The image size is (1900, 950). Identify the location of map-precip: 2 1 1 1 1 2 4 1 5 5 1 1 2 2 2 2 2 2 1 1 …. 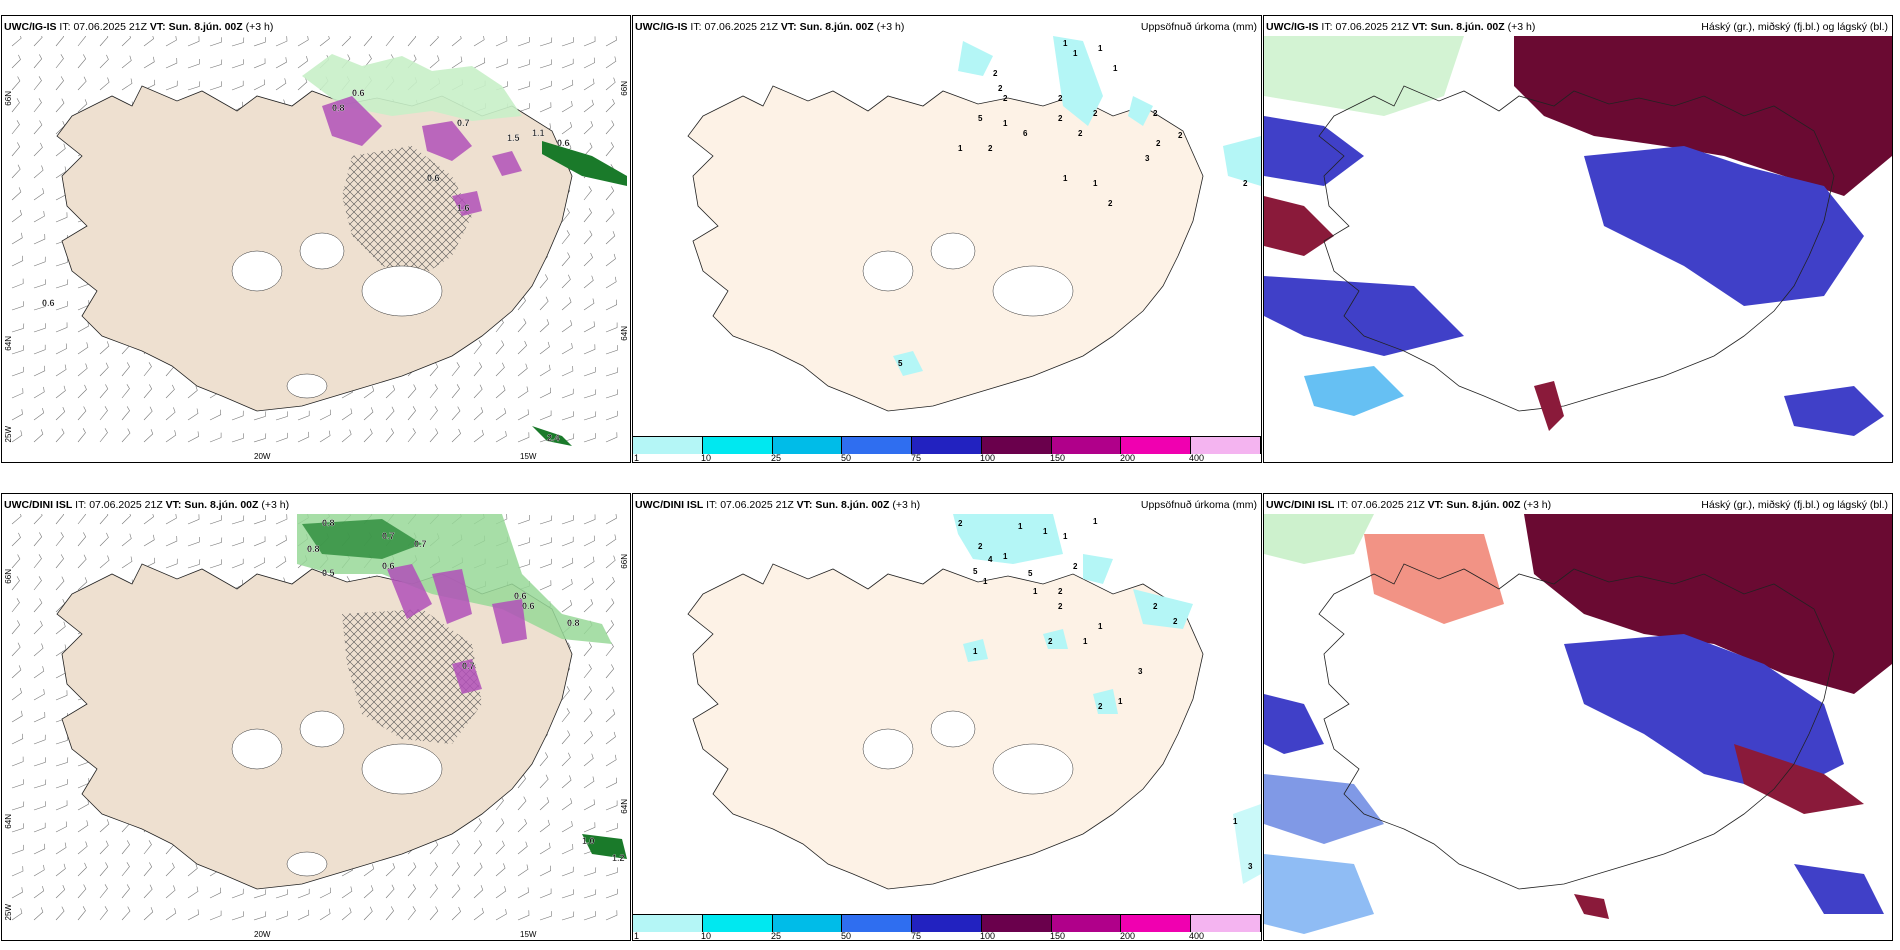
(974, 702).